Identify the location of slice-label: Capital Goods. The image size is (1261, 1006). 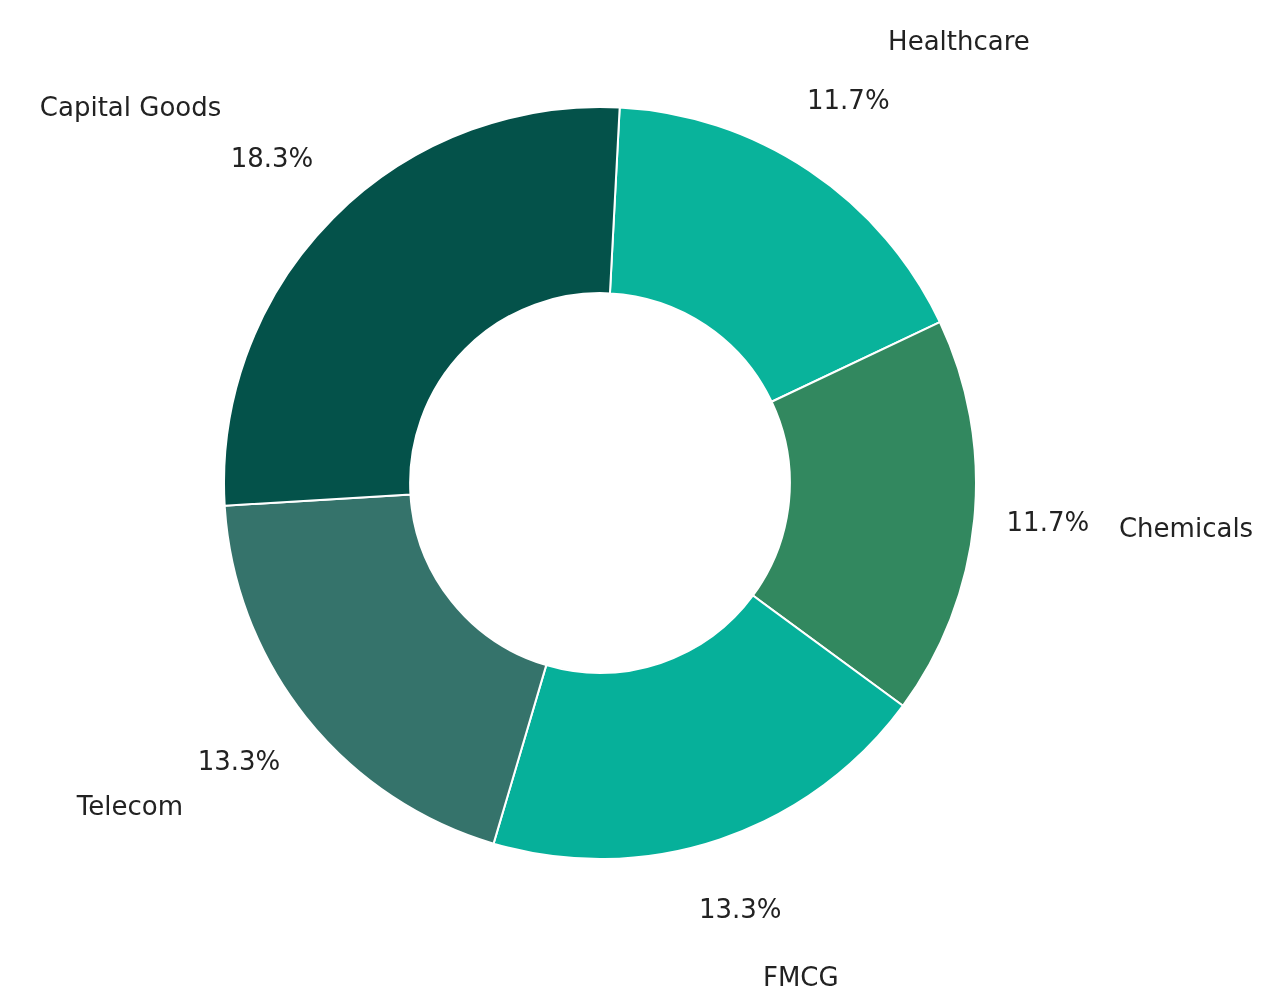
(130, 107).